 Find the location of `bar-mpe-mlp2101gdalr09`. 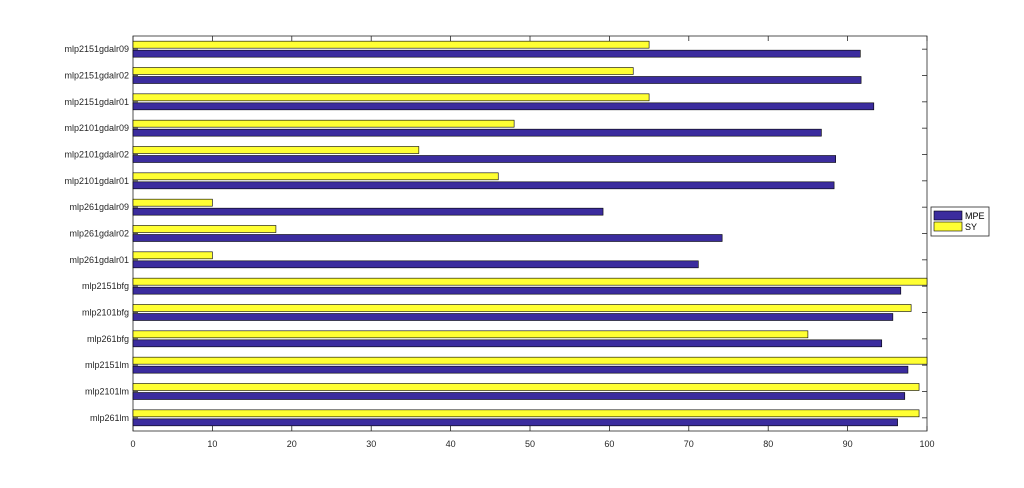

bar-mpe-mlp2101gdalr09 is located at coordinates (477, 132).